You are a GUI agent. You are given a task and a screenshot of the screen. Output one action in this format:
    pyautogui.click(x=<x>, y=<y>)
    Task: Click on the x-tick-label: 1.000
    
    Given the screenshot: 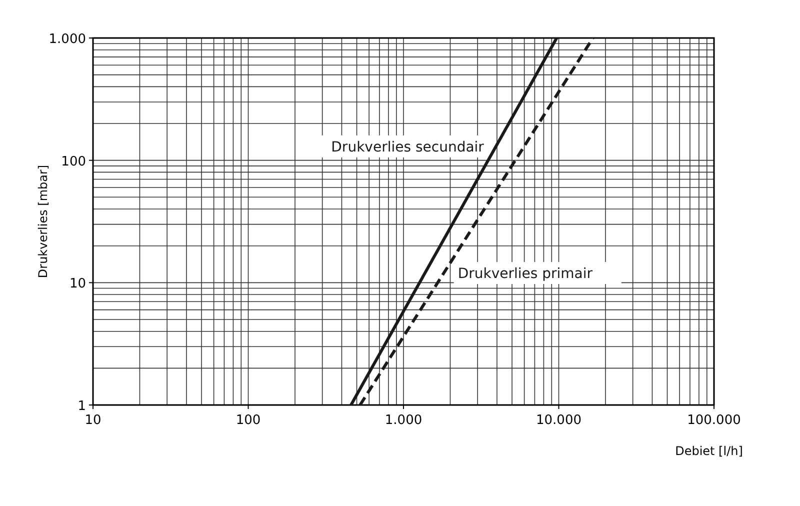 What is the action you would take?
    pyautogui.click(x=403, y=420)
    